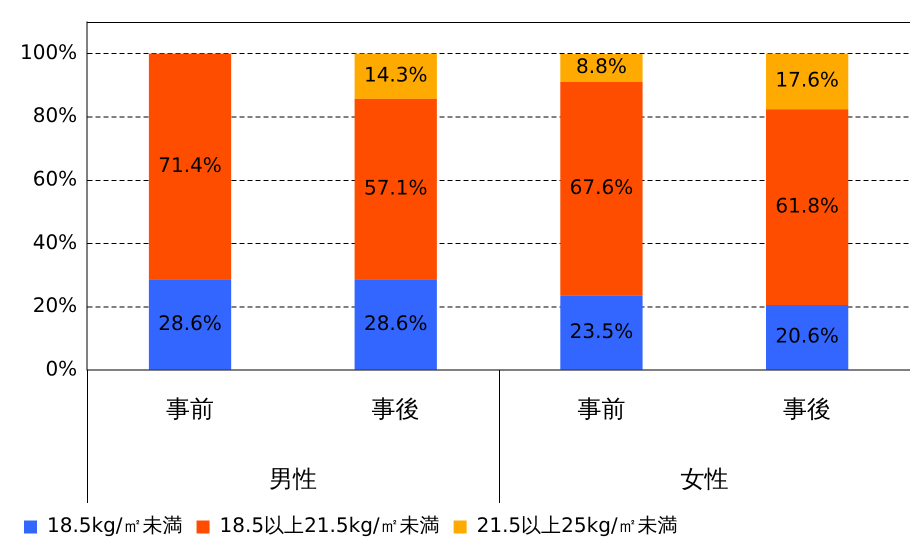  Describe the element at coordinates (704, 479) in the screenshot. I see `text: 女性` at that location.